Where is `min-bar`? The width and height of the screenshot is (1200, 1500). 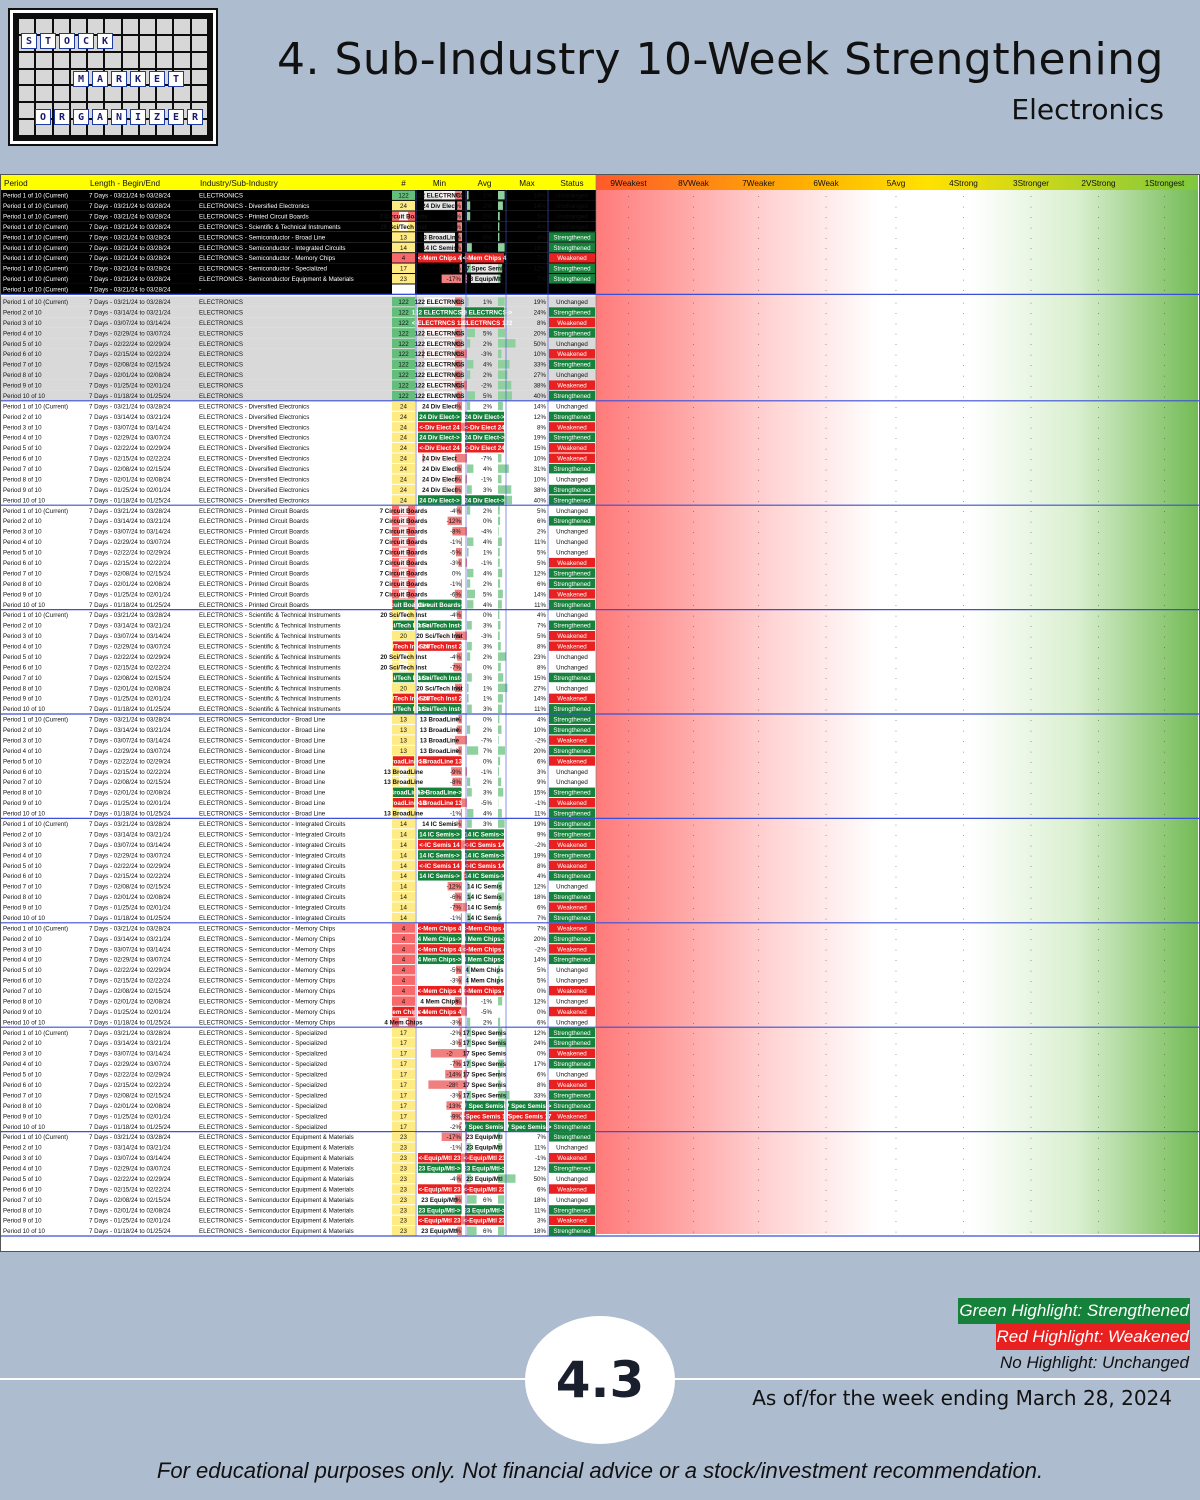
min-bar is located at coordinates (457, 667).